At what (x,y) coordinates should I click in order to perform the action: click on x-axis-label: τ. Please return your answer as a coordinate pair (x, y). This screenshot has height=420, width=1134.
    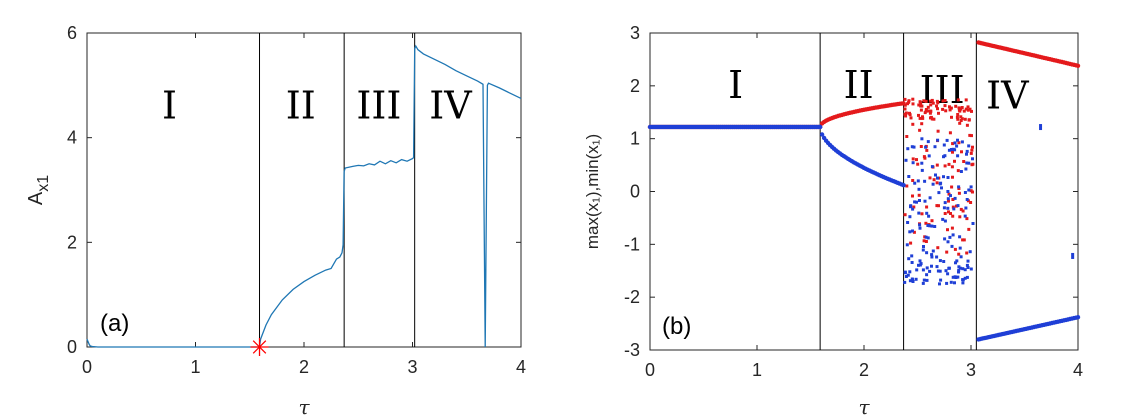
    Looking at the image, I should click on (304, 407).